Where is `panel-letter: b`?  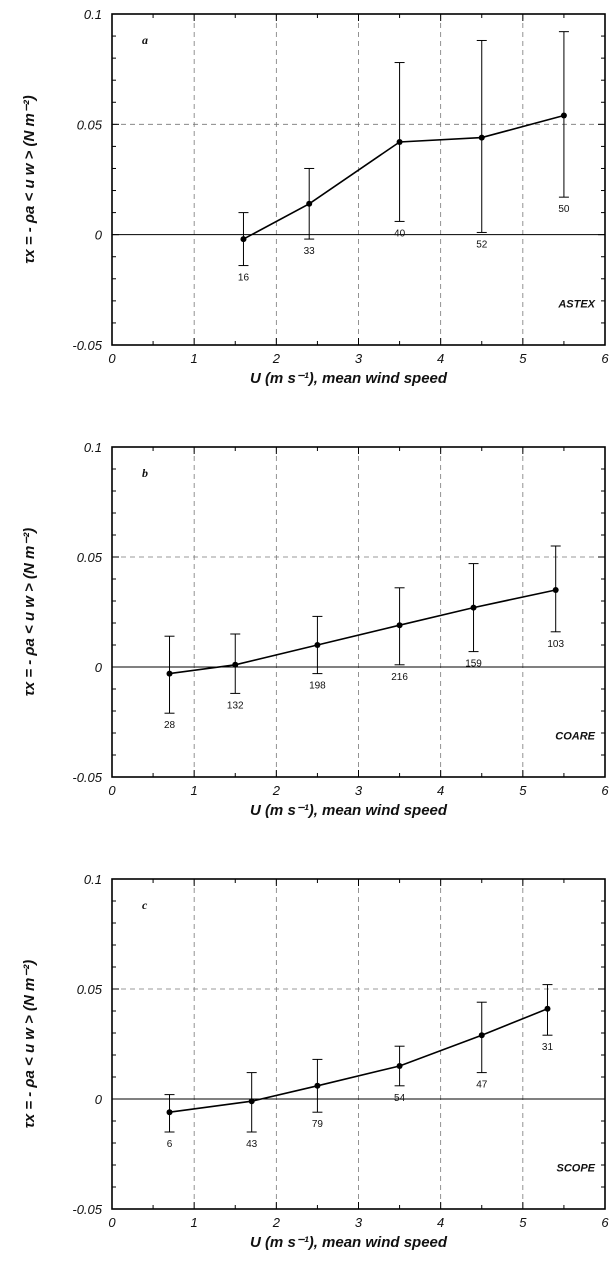
panel-letter: b is located at coordinates (145, 473).